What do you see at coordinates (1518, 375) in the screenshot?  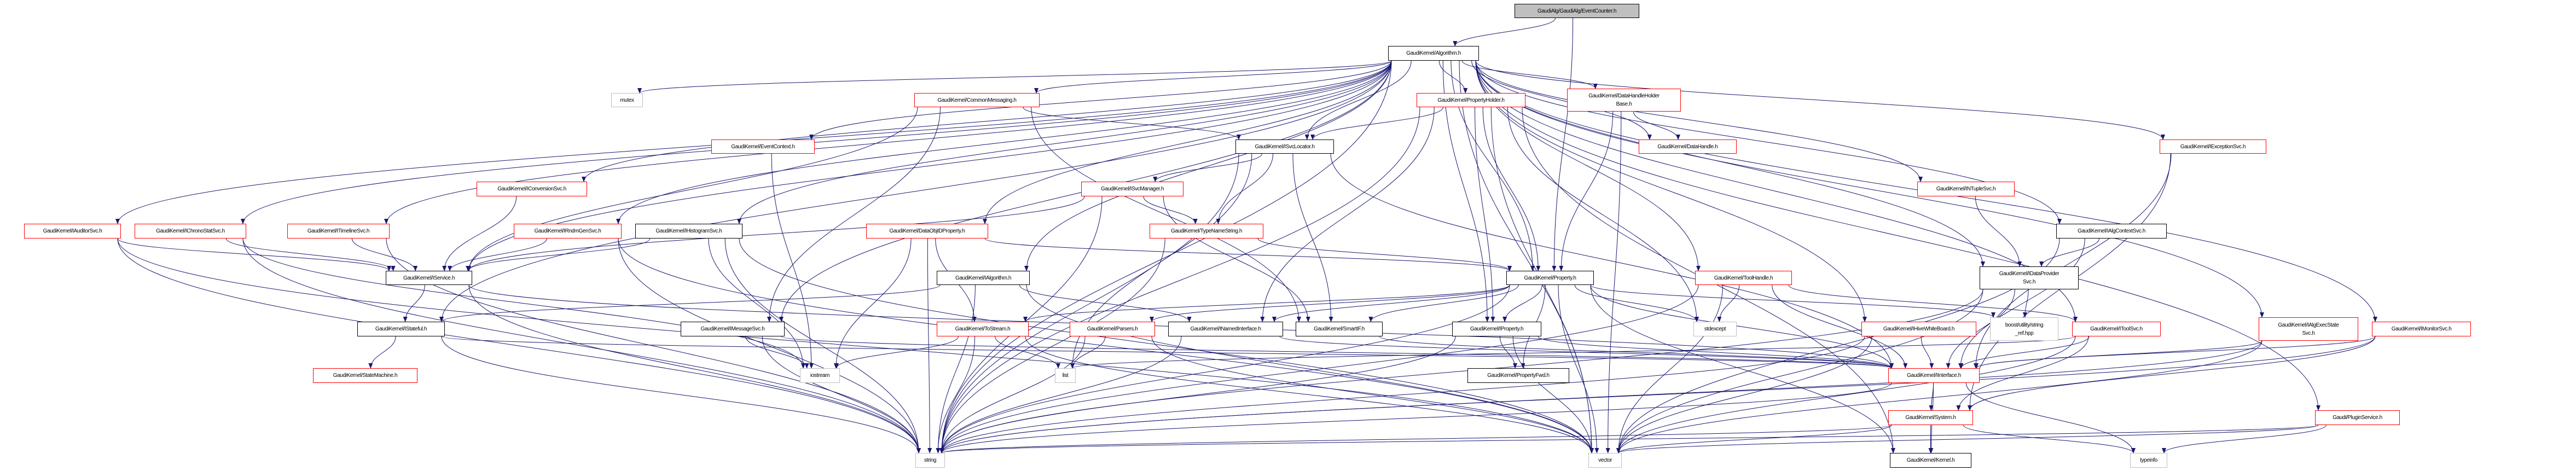 I see `node-propertyfwd: GaudiKernel/PropertyFwd.h` at bounding box center [1518, 375].